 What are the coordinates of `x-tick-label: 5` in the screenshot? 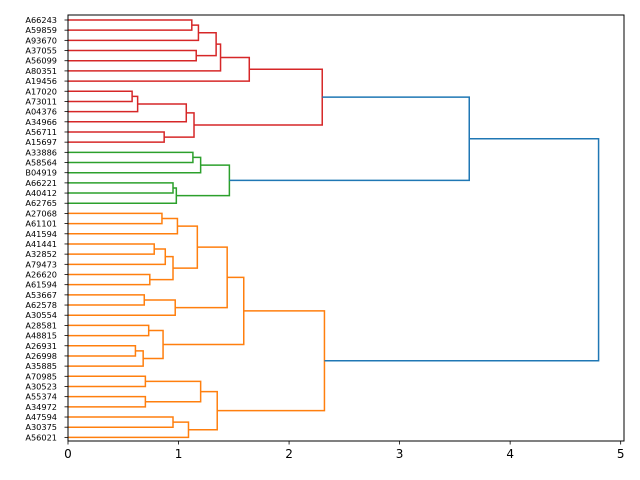 It's located at (621, 454).